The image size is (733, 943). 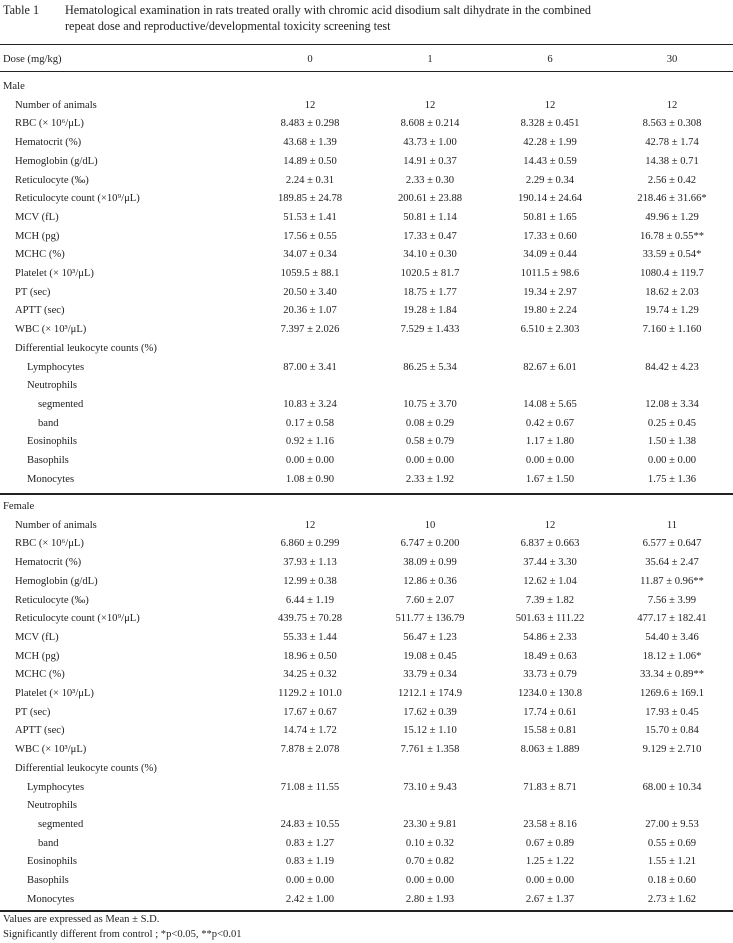 I want to click on row-label: segmented, so click(x=61, y=404).